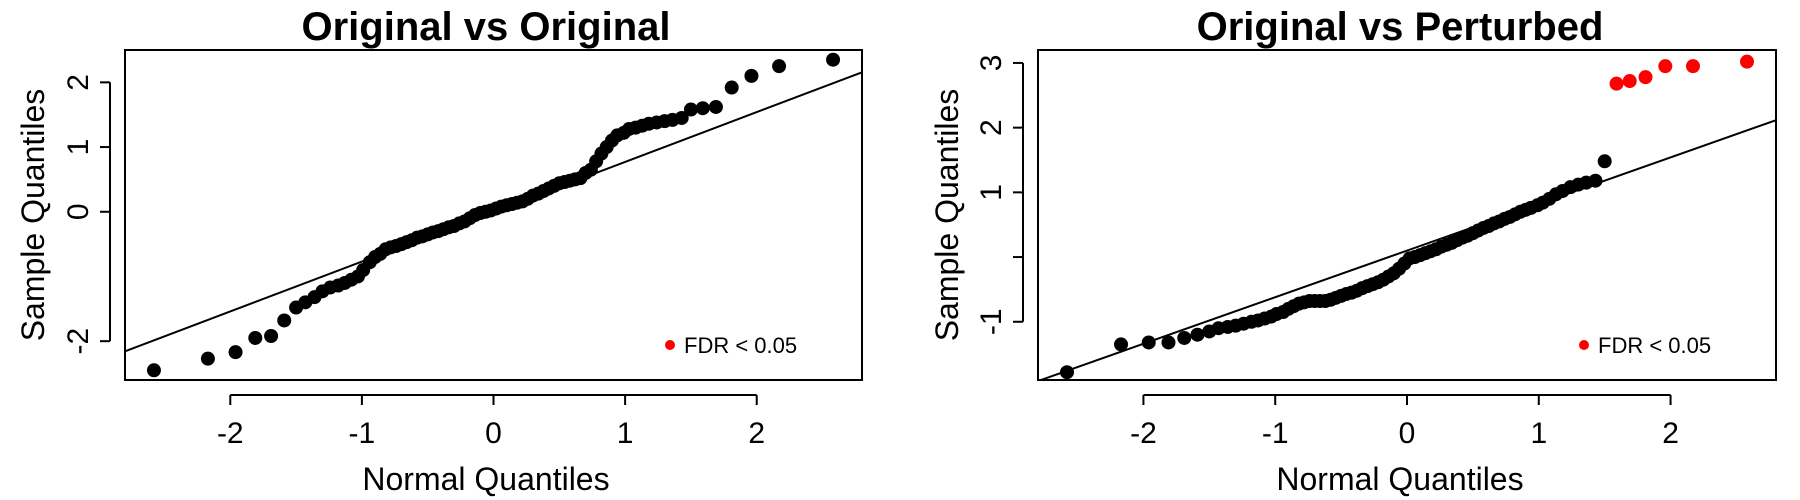 Image resolution: width=1800 pixels, height=500 pixels. Describe the element at coordinates (947, 215) in the screenshot. I see `panel-2-ylabel: Sample Quantiles` at that location.